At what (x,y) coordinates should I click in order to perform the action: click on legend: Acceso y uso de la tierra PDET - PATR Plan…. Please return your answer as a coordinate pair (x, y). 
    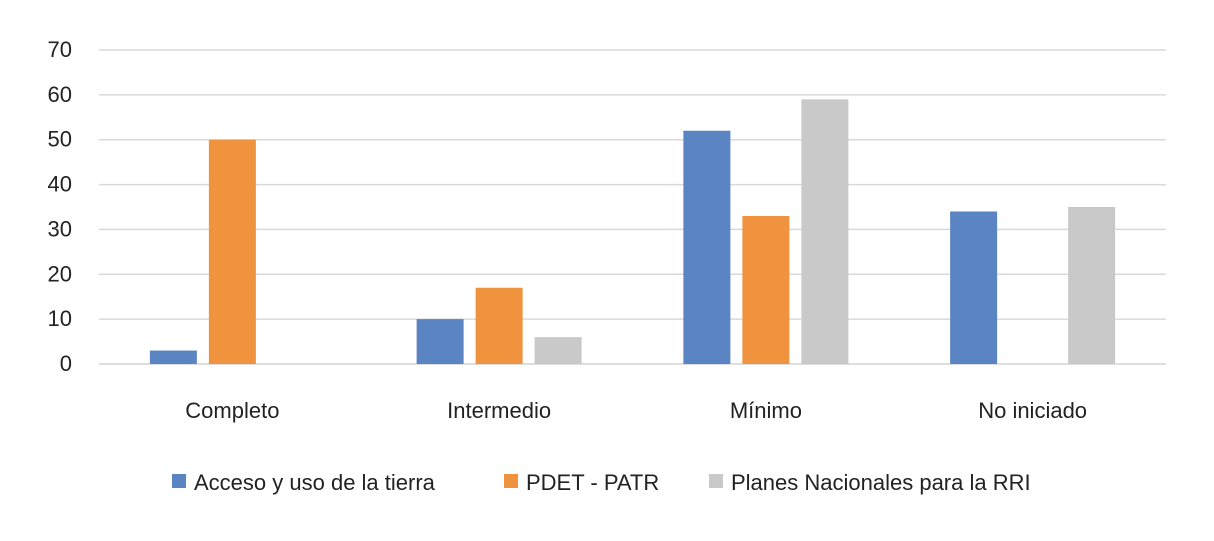
    Looking at the image, I should click on (601, 482).